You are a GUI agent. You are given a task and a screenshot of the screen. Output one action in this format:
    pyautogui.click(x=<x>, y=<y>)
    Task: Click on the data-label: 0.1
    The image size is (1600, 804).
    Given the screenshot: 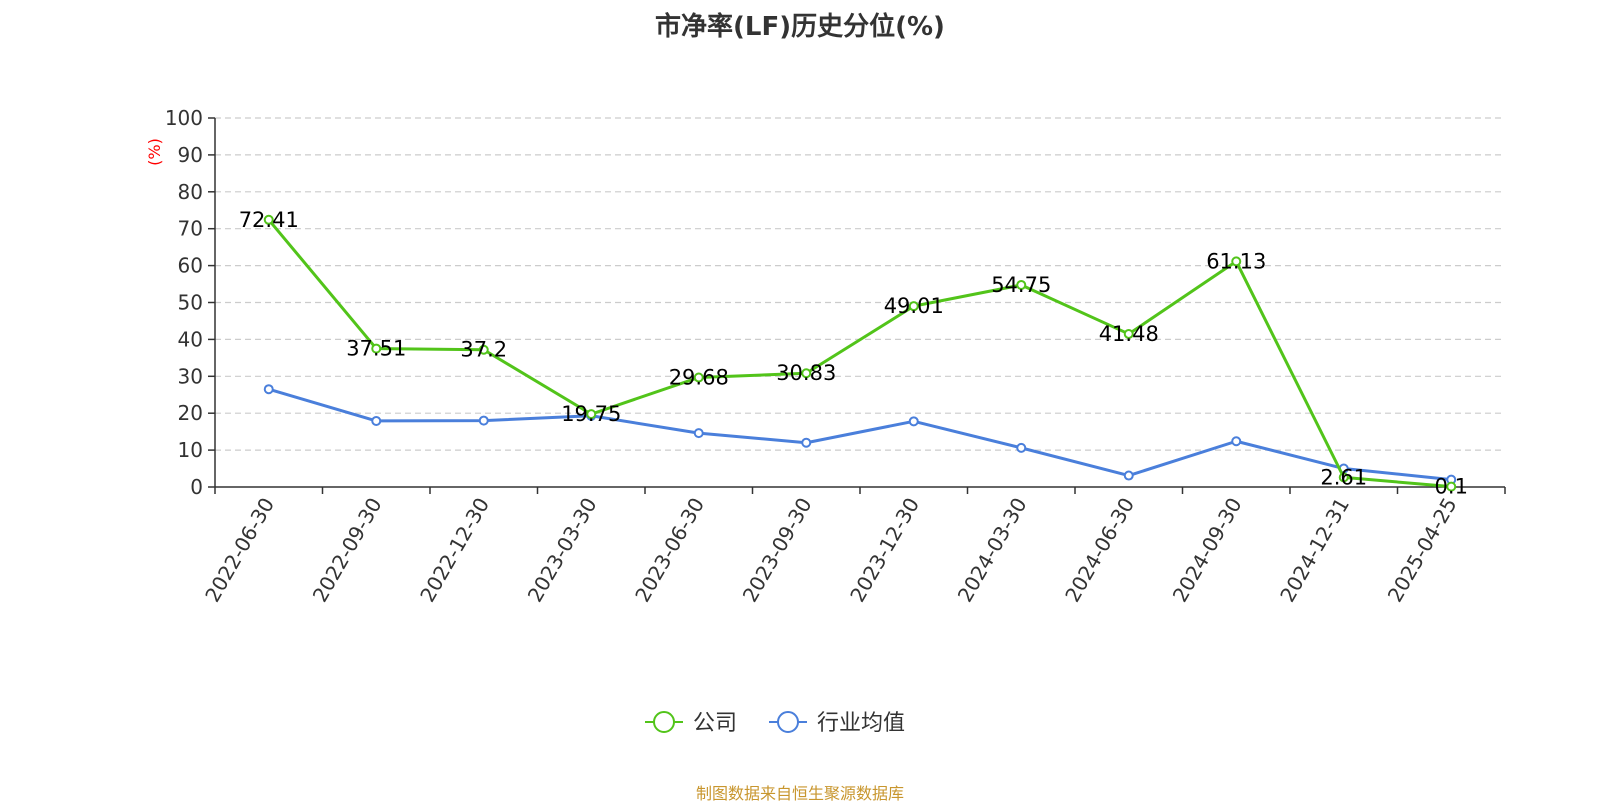 What is the action you would take?
    pyautogui.click(x=1451, y=487)
    